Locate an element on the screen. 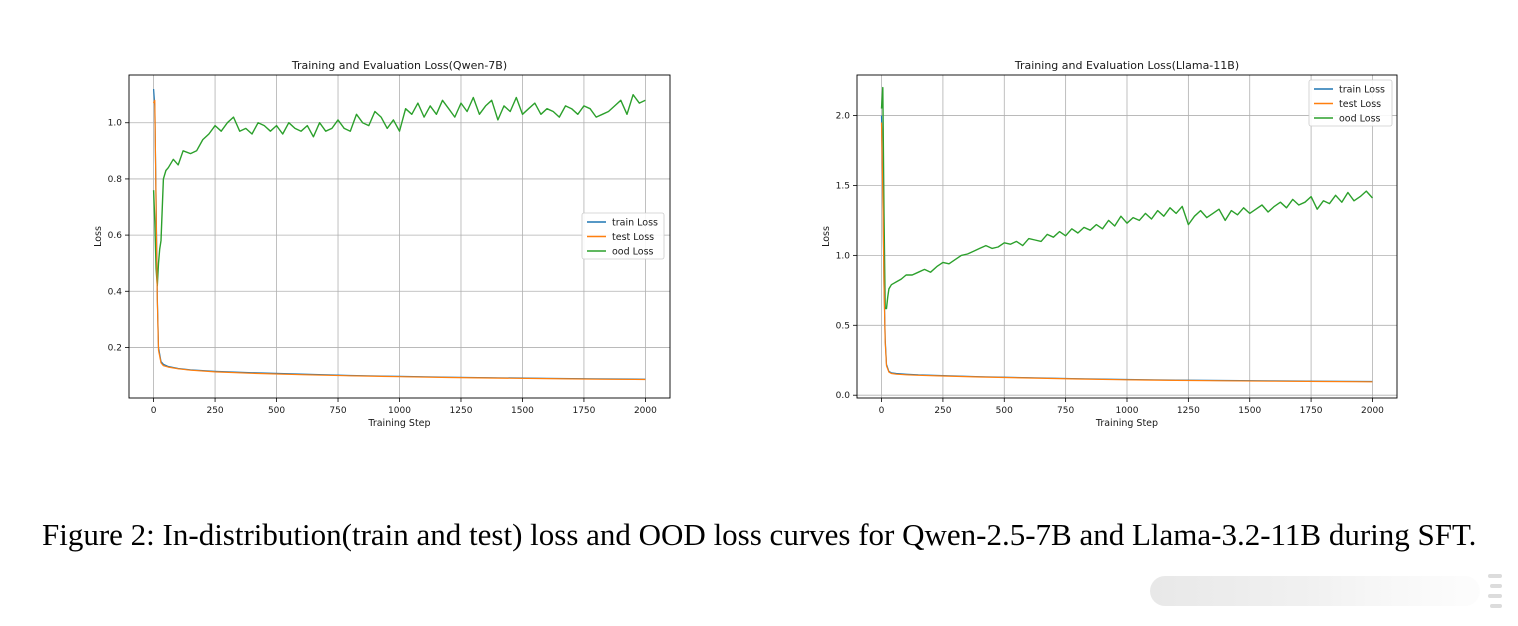 This screenshot has height=626, width=1518. y-tick-label: 2.0 is located at coordinates (843, 117).